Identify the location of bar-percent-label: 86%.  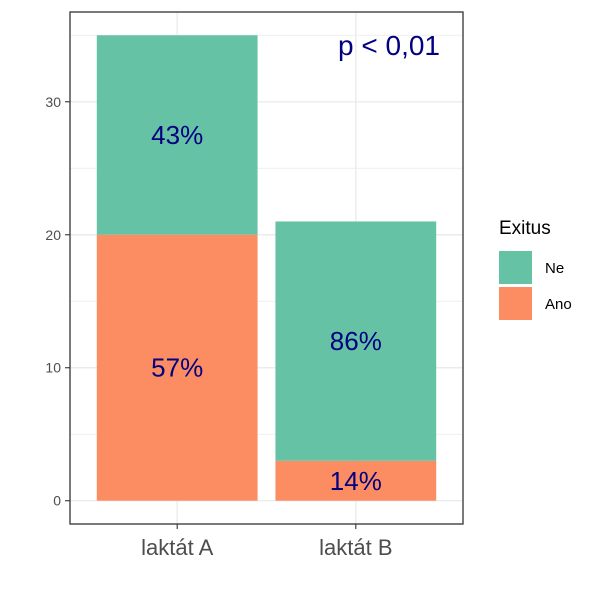
(356, 341).